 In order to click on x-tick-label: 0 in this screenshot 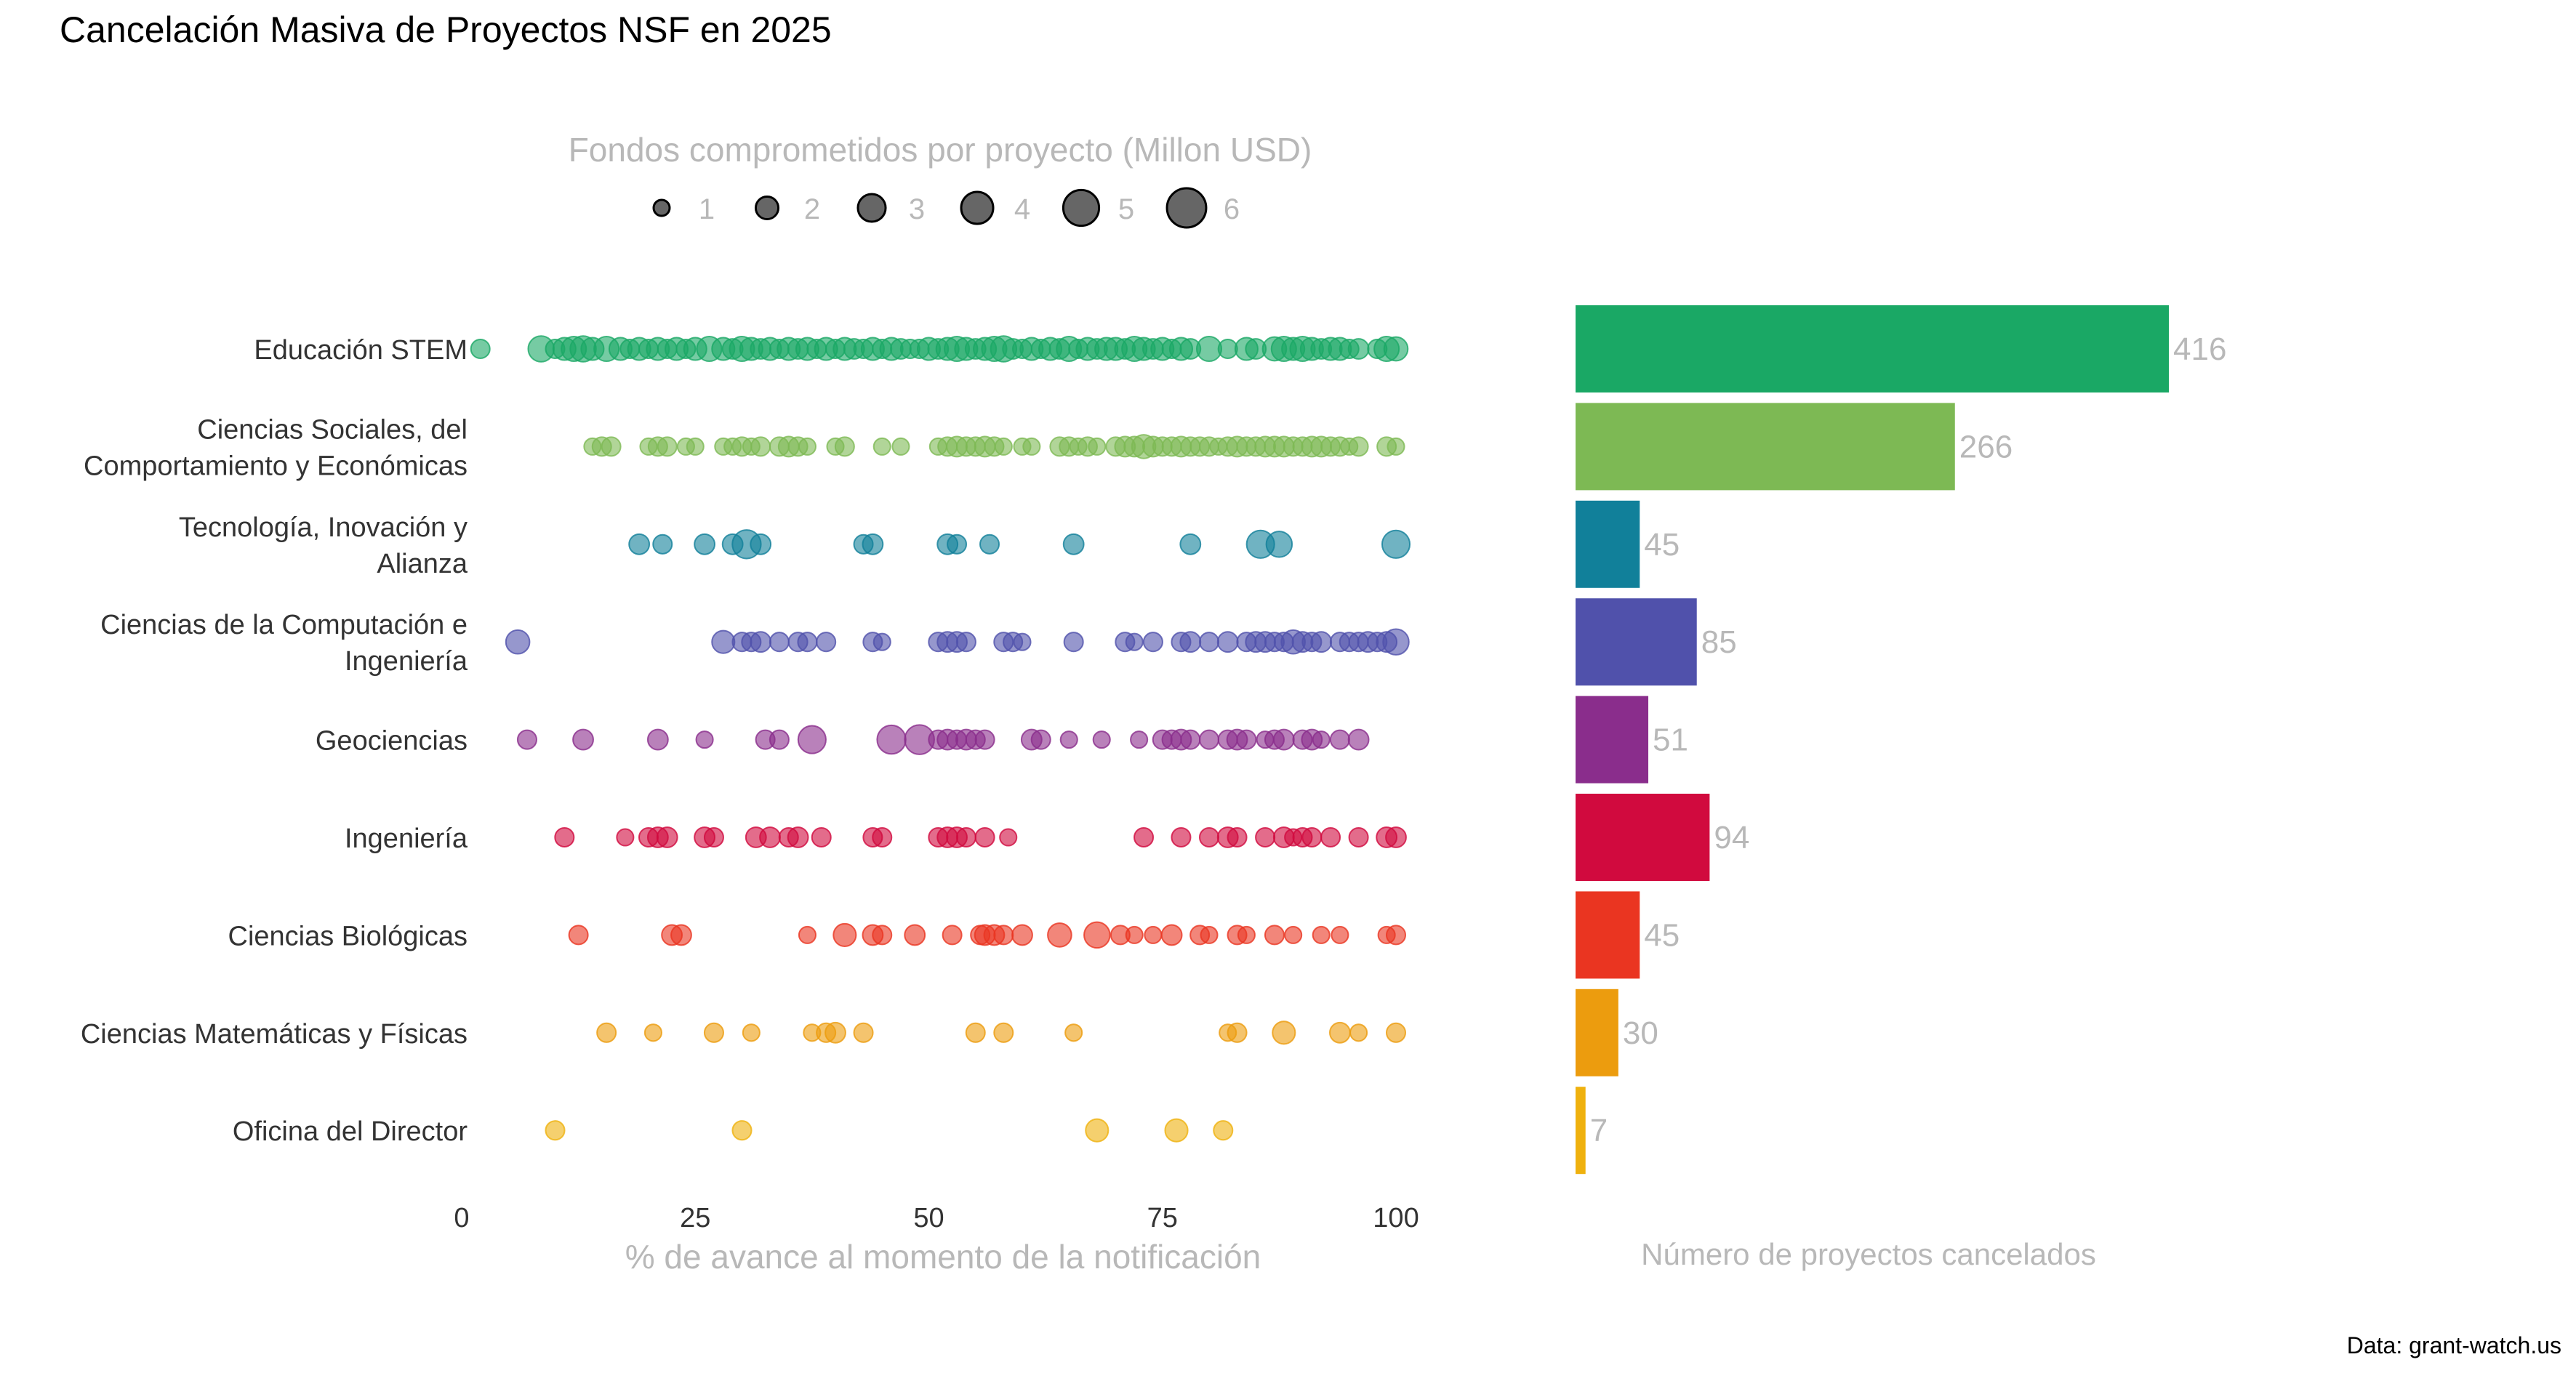, I will do `click(462, 1218)`.